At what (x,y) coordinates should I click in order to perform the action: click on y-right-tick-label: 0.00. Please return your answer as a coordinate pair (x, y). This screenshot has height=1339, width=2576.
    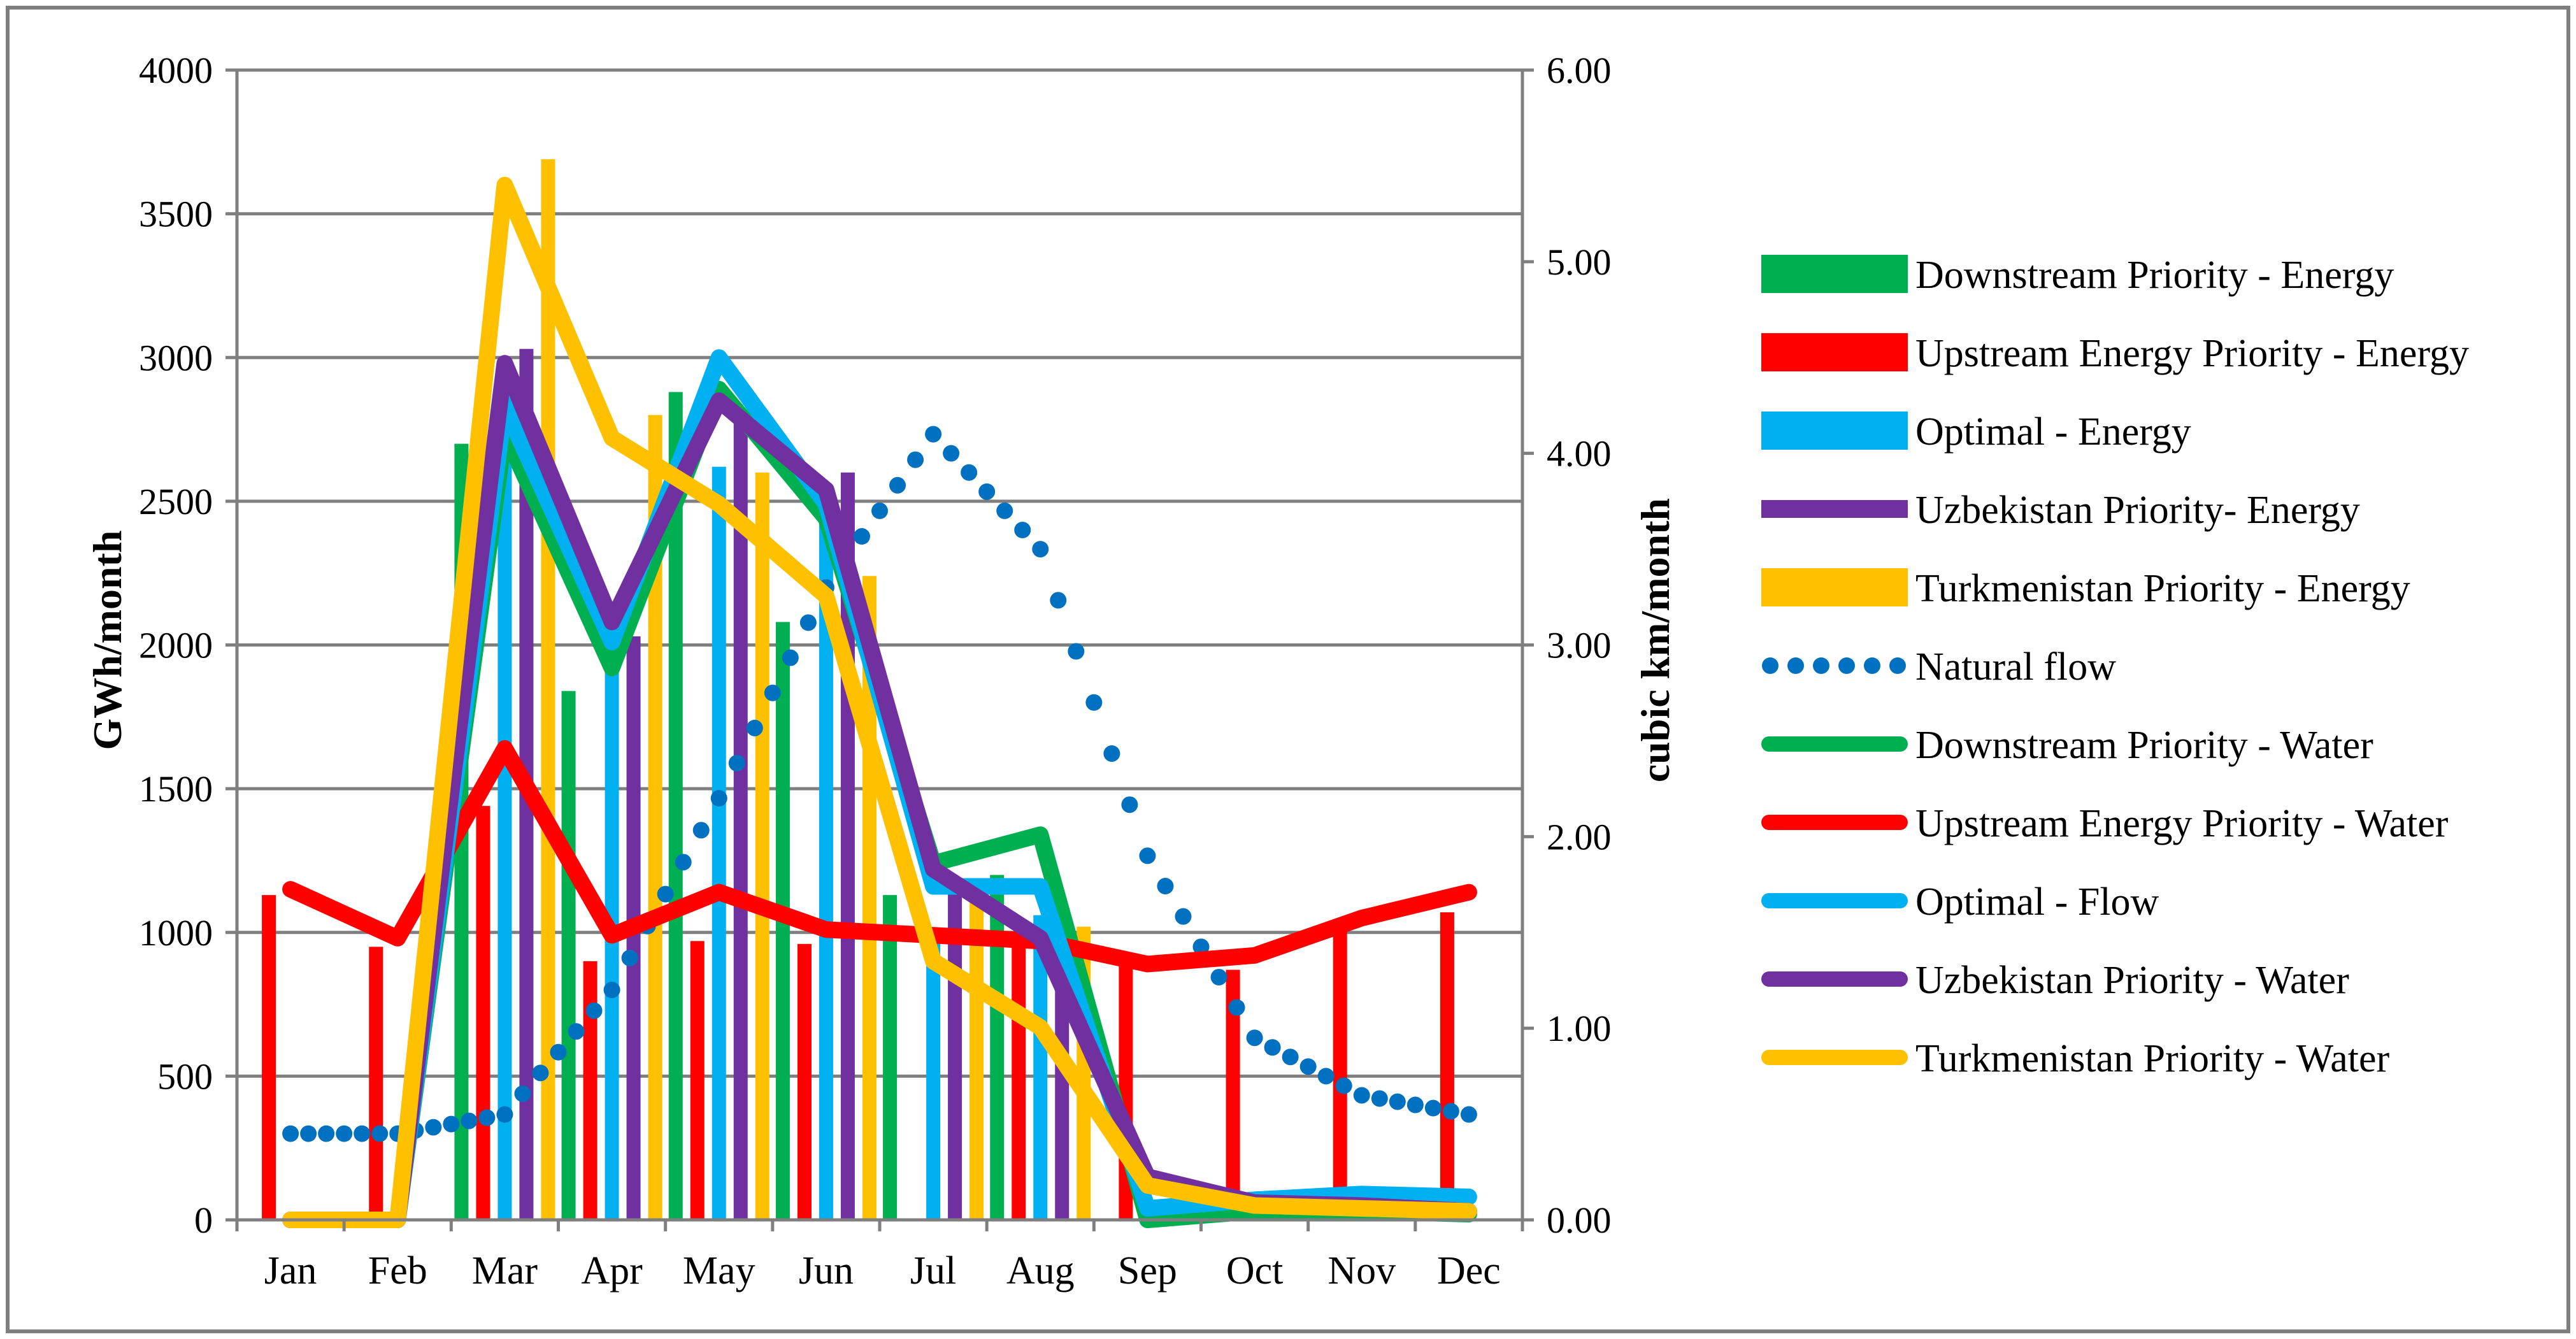
    Looking at the image, I should click on (1579, 1220).